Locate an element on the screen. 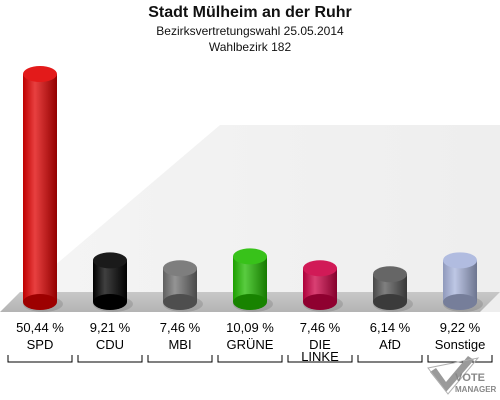 This screenshot has width=500, height=400. category-bracket-die-linke is located at coordinates (320, 359).